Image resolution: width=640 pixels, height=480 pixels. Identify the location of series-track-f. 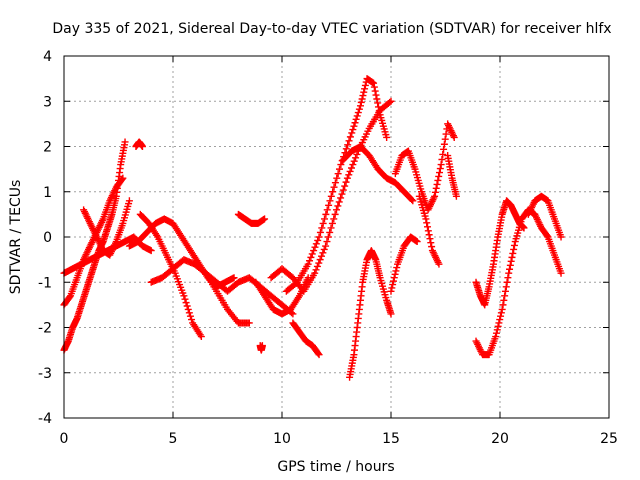
(181, 253).